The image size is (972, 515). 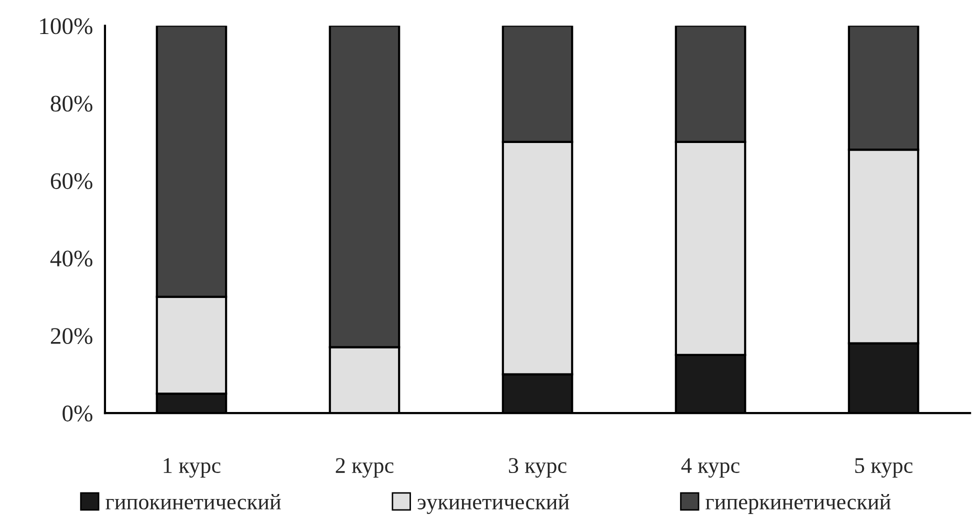 I want to click on y-tick-label: 20%, so click(x=71, y=336).